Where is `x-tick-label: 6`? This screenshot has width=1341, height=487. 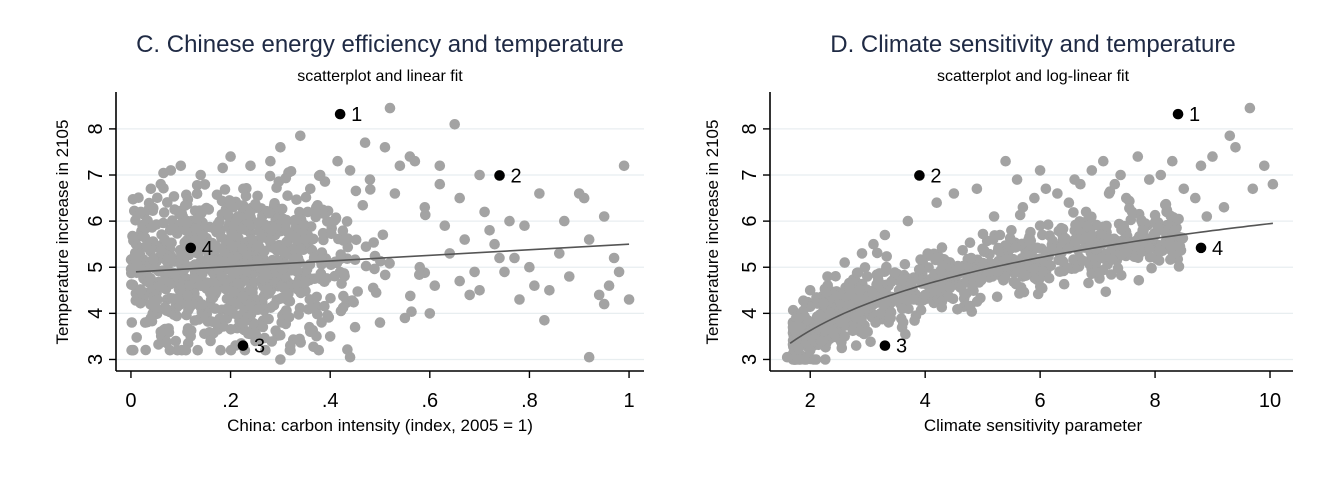 x-tick-label: 6 is located at coordinates (1040, 401).